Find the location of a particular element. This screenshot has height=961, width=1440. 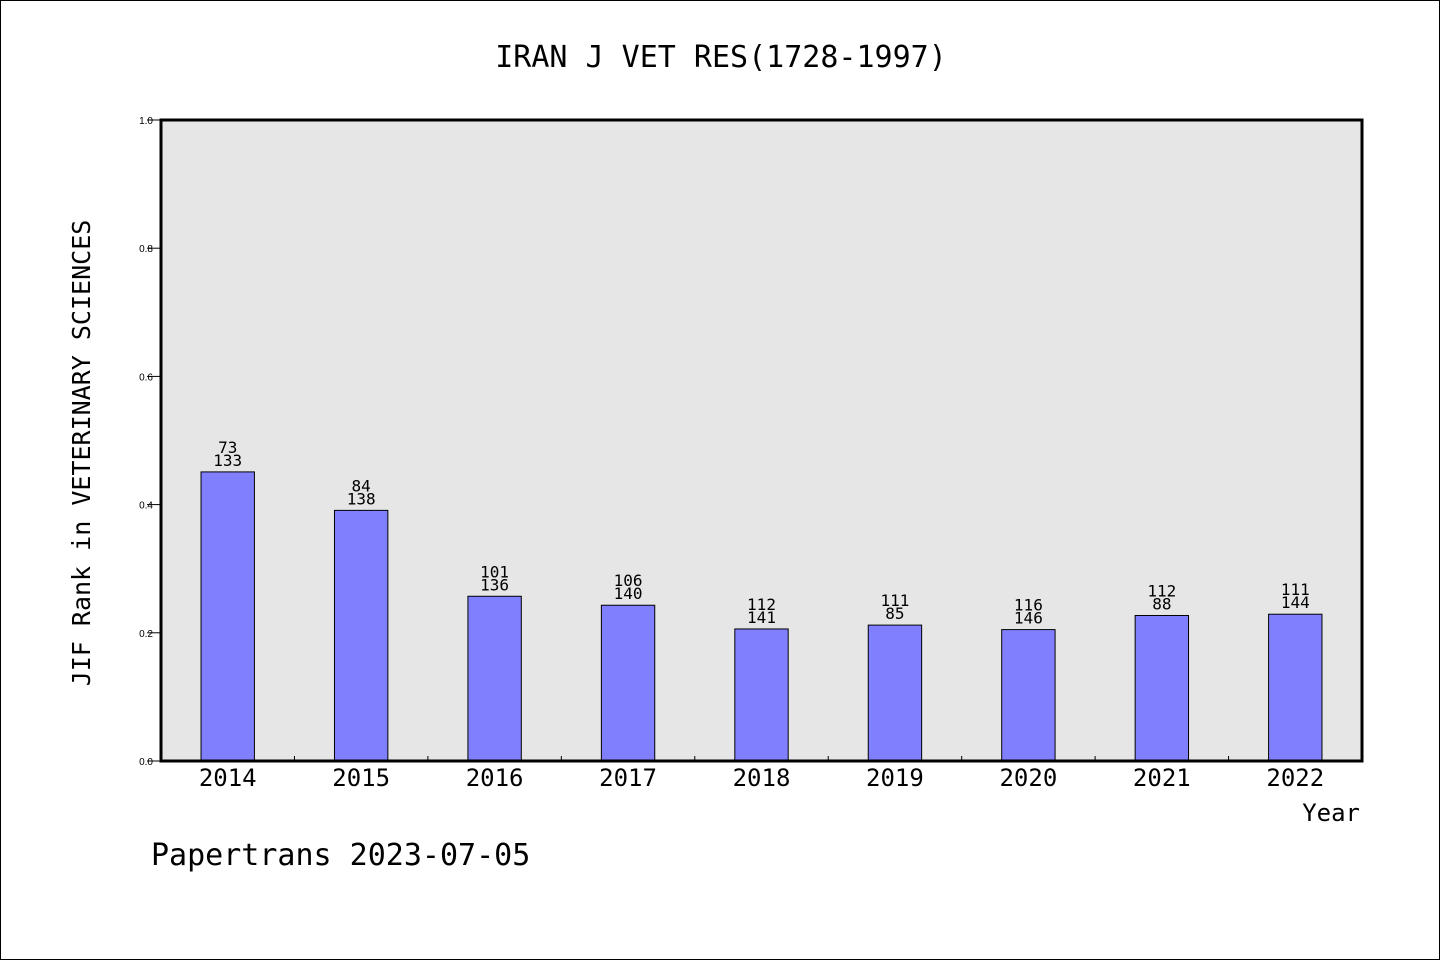

bar-total-label: 85 is located at coordinates (894, 613).